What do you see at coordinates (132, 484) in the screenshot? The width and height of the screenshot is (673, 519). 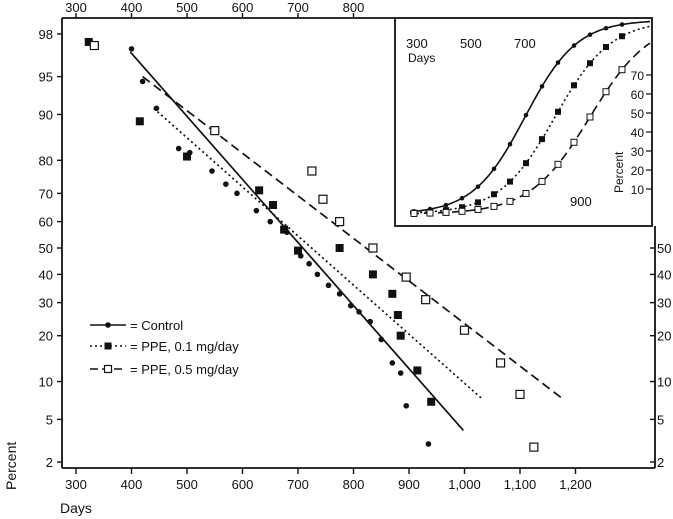 I see `x-tick-label: 400` at bounding box center [132, 484].